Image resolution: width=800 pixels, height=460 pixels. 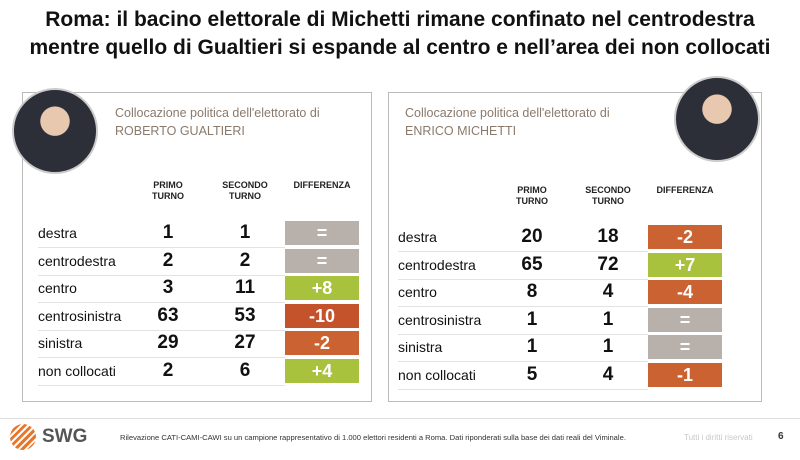 I want to click on difference-cell: +8, so click(x=322, y=288).